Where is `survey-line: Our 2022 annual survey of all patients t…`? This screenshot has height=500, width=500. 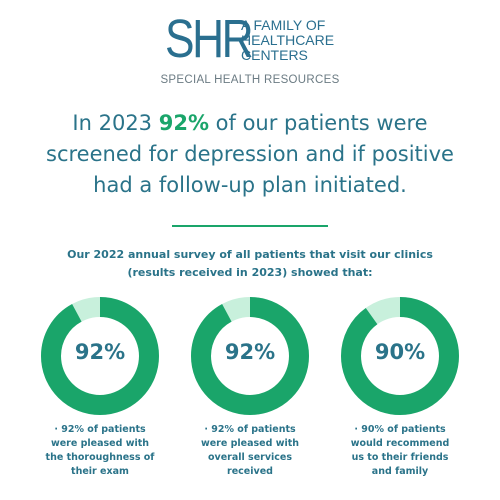 survey-line: Our 2022 annual survey of all patients t… is located at coordinates (250, 254).